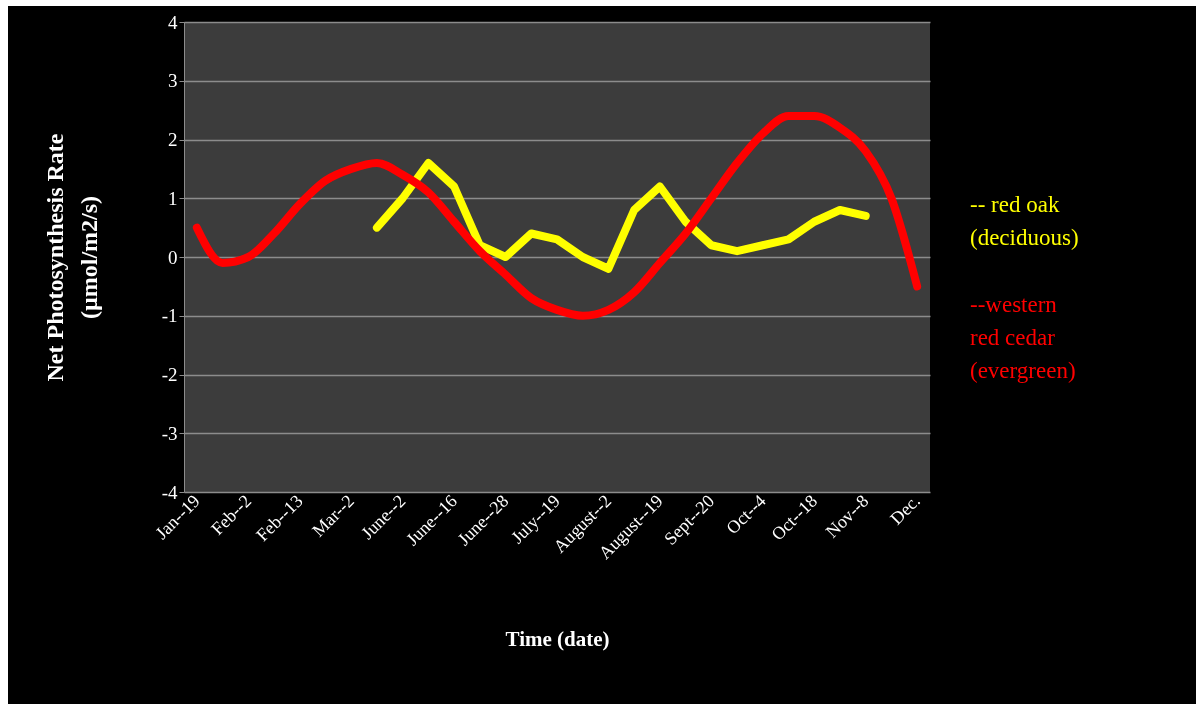  I want to click on x-tick-label: Dec., so click(905, 509).